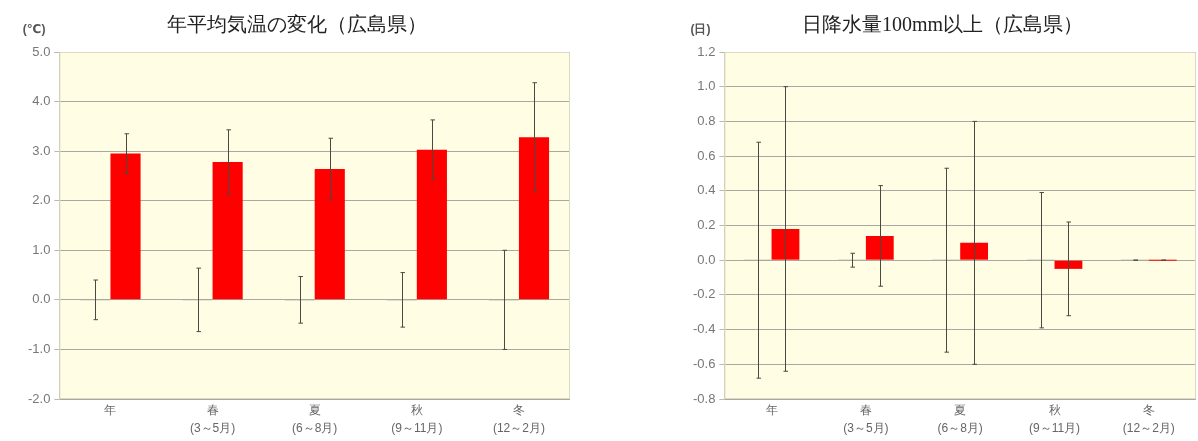 This screenshot has height=441, width=1198. Describe the element at coordinates (297, 24) in the screenshot. I see `chart-title: 年平均気温の変化（広島県）` at that location.